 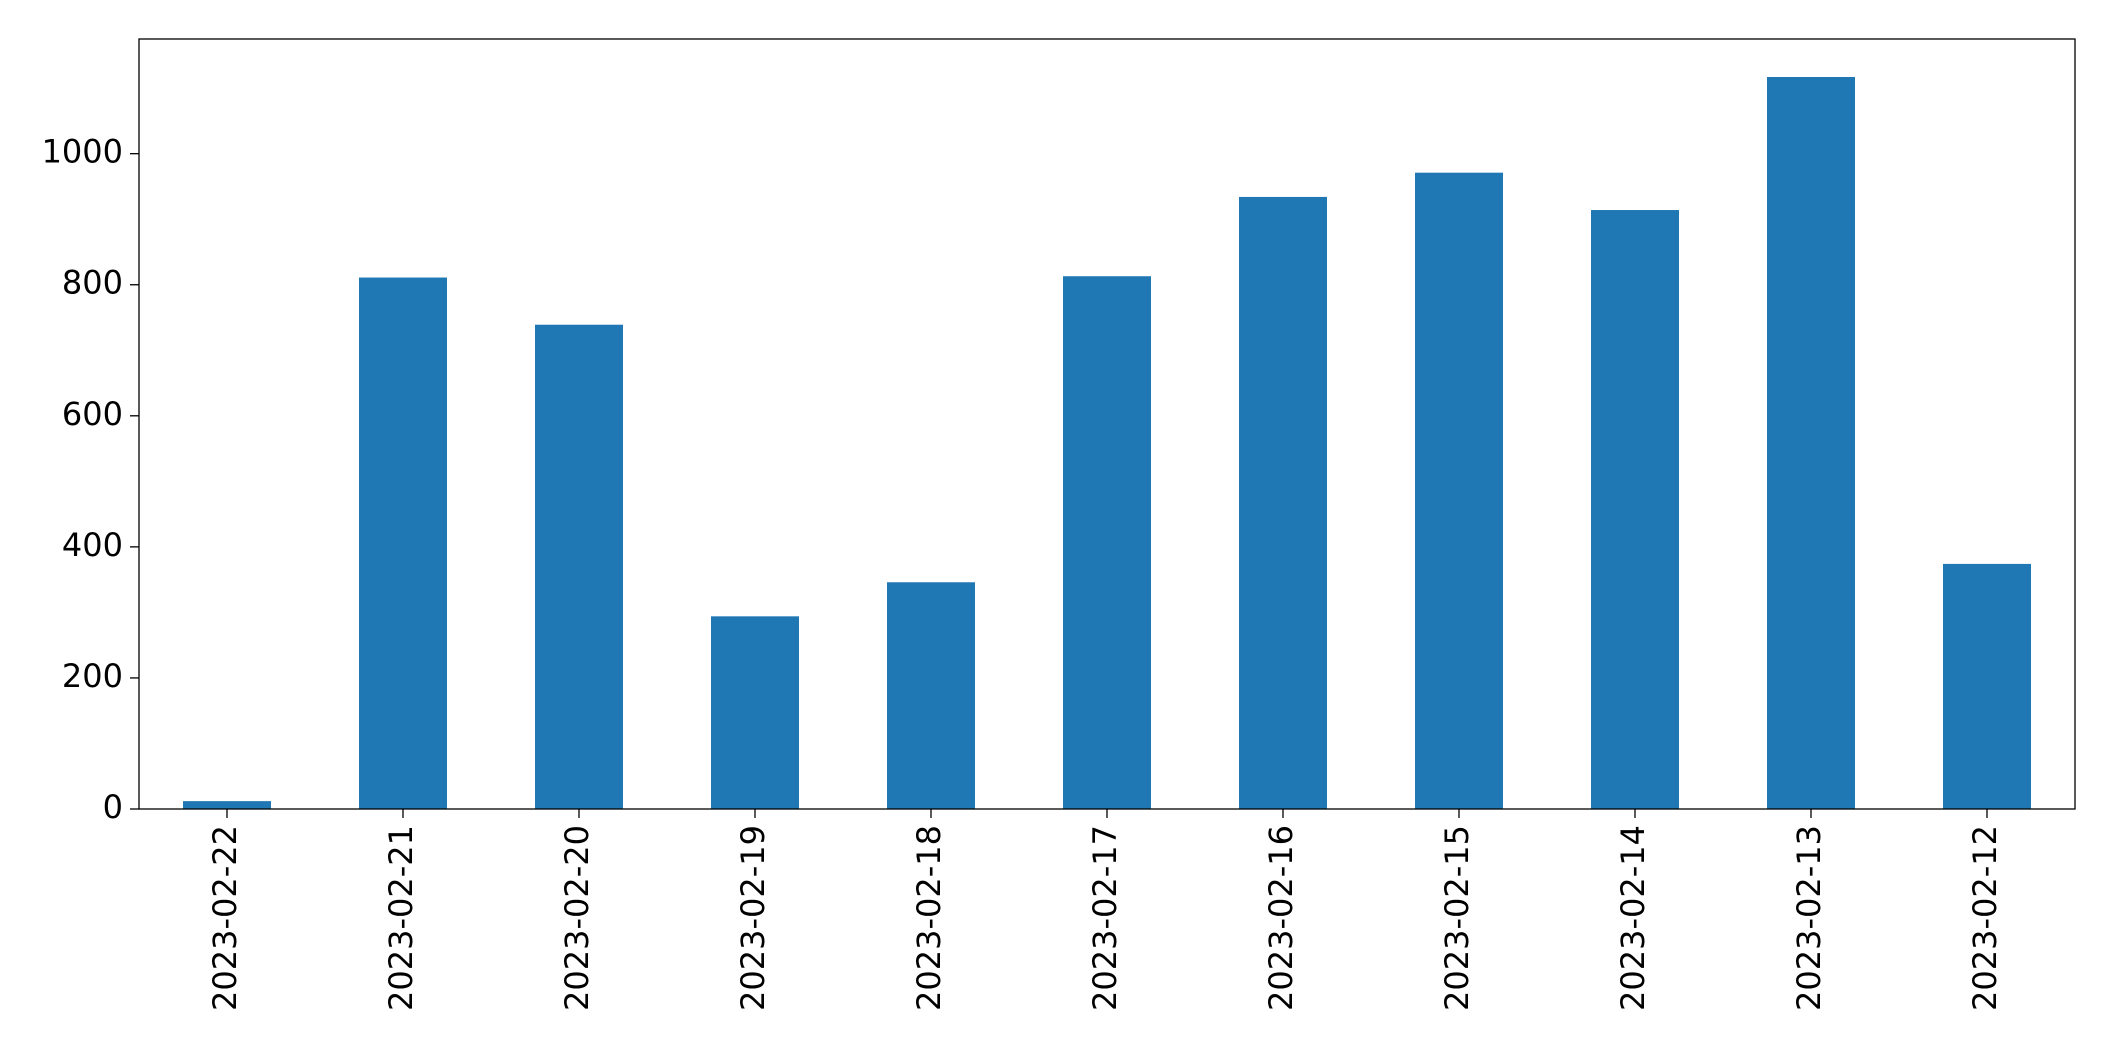 I want to click on y-tick-label: 1000, so click(x=82, y=152).